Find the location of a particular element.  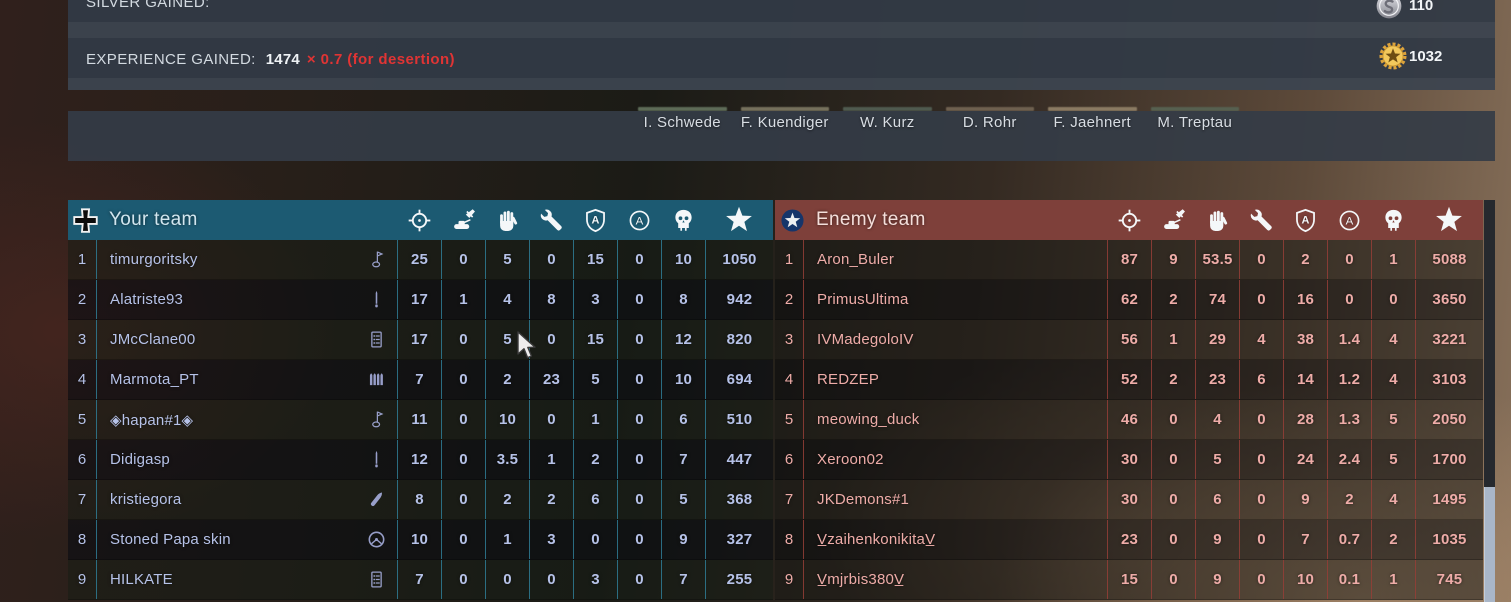

player-row: 4 REDZEP 52 2 23 6 14 1.2 4 3103 is located at coordinates (1129, 380).